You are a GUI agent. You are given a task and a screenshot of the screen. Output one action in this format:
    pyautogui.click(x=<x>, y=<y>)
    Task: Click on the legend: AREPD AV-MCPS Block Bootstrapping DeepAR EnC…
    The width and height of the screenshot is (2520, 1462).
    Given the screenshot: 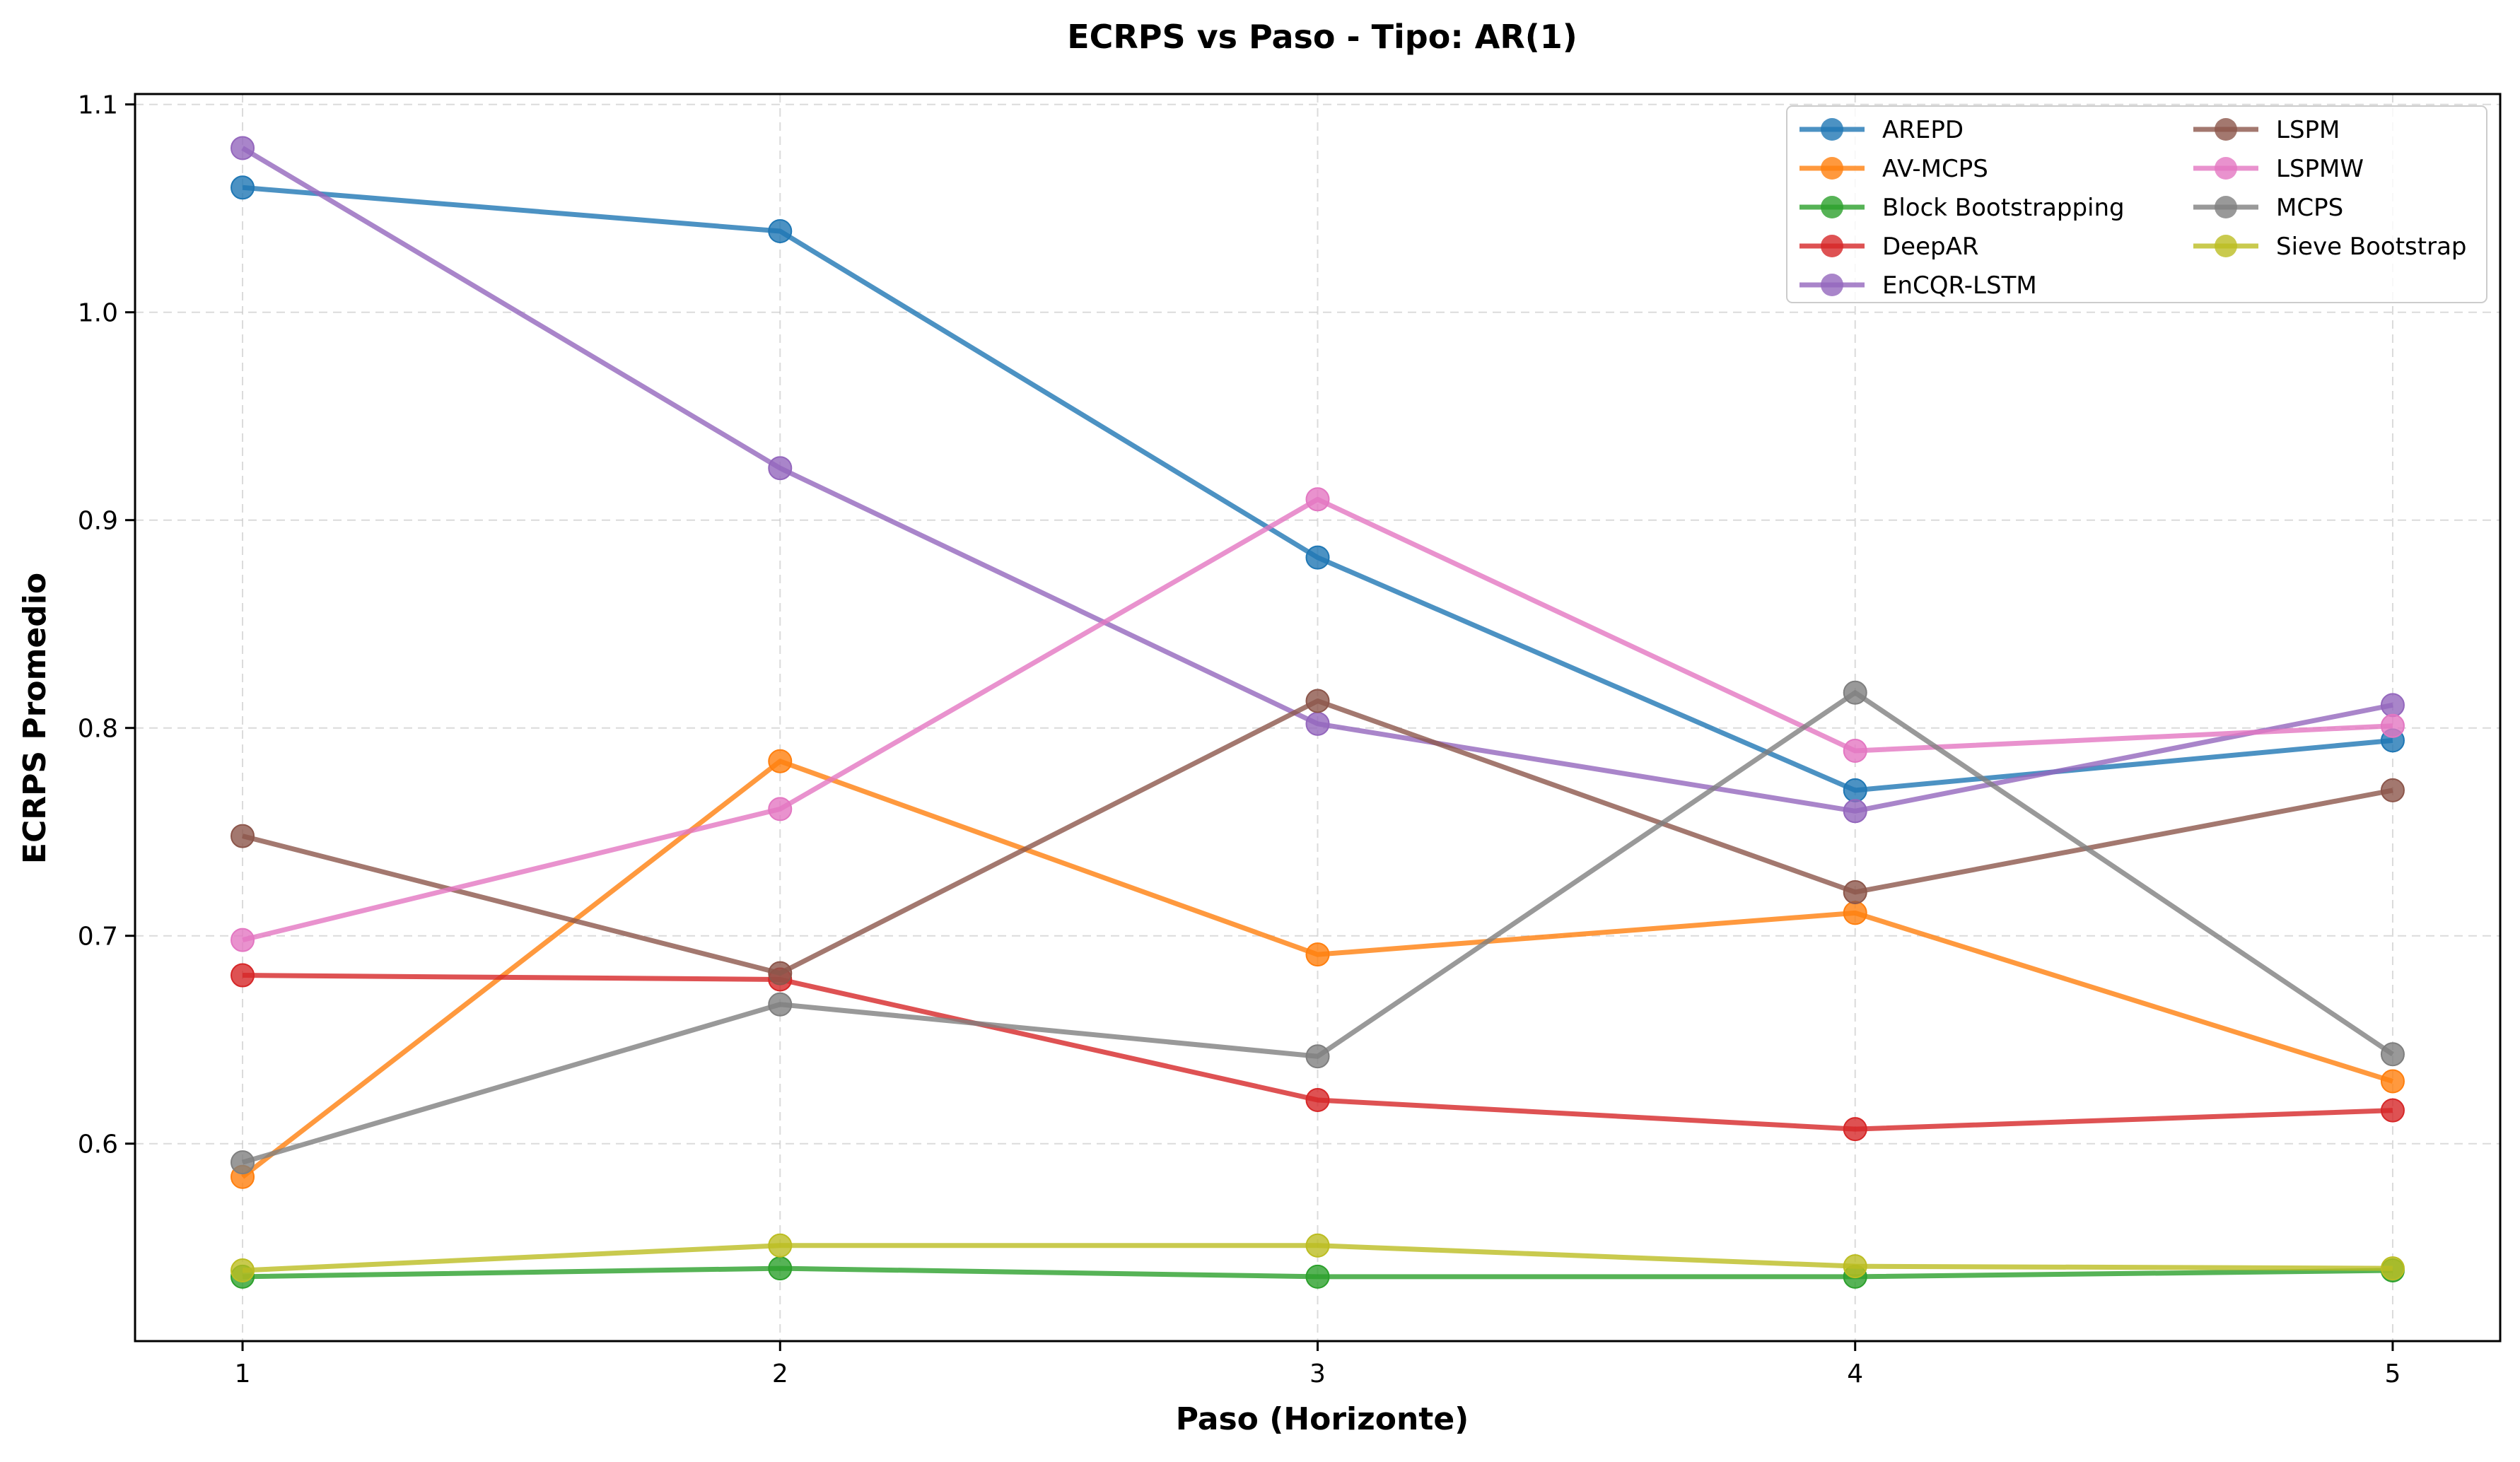 What is the action you would take?
    pyautogui.click(x=2136, y=204)
    